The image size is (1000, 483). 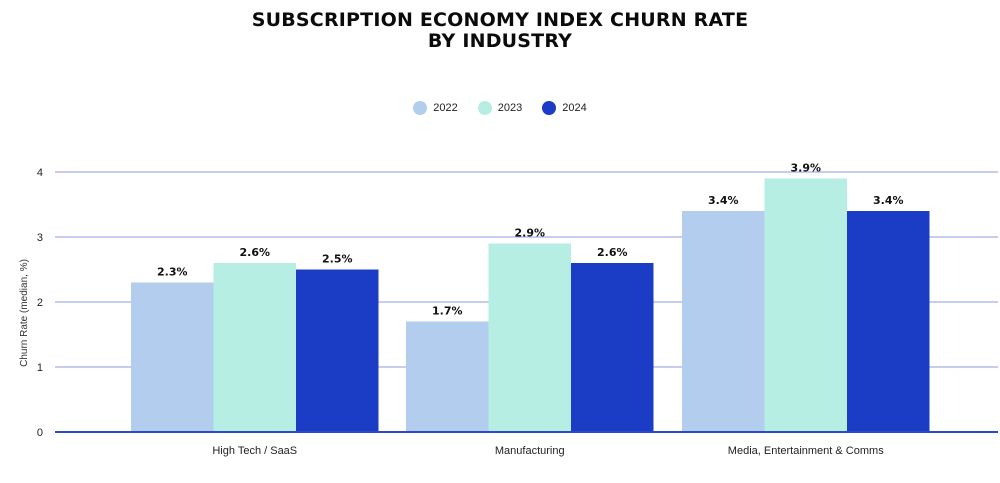 I want to click on x-tick-label: Manufacturing, so click(x=530, y=451).